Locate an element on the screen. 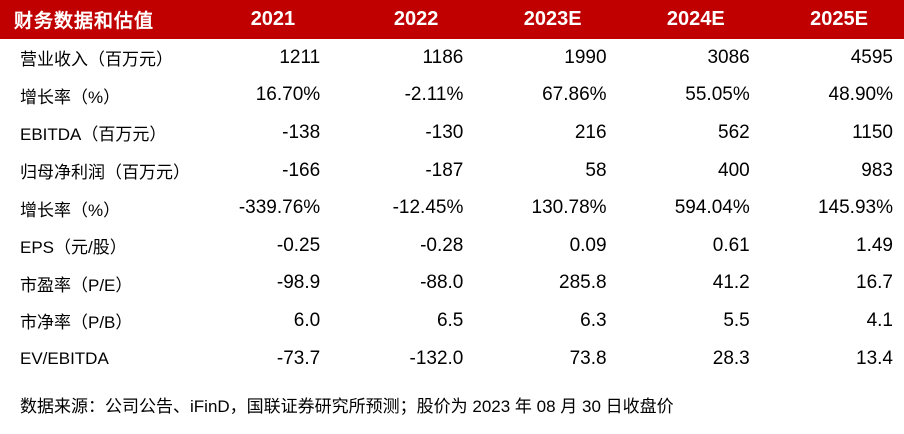 This screenshot has height=434, width=904. value-cell: 55.05% is located at coordinates (717, 95).